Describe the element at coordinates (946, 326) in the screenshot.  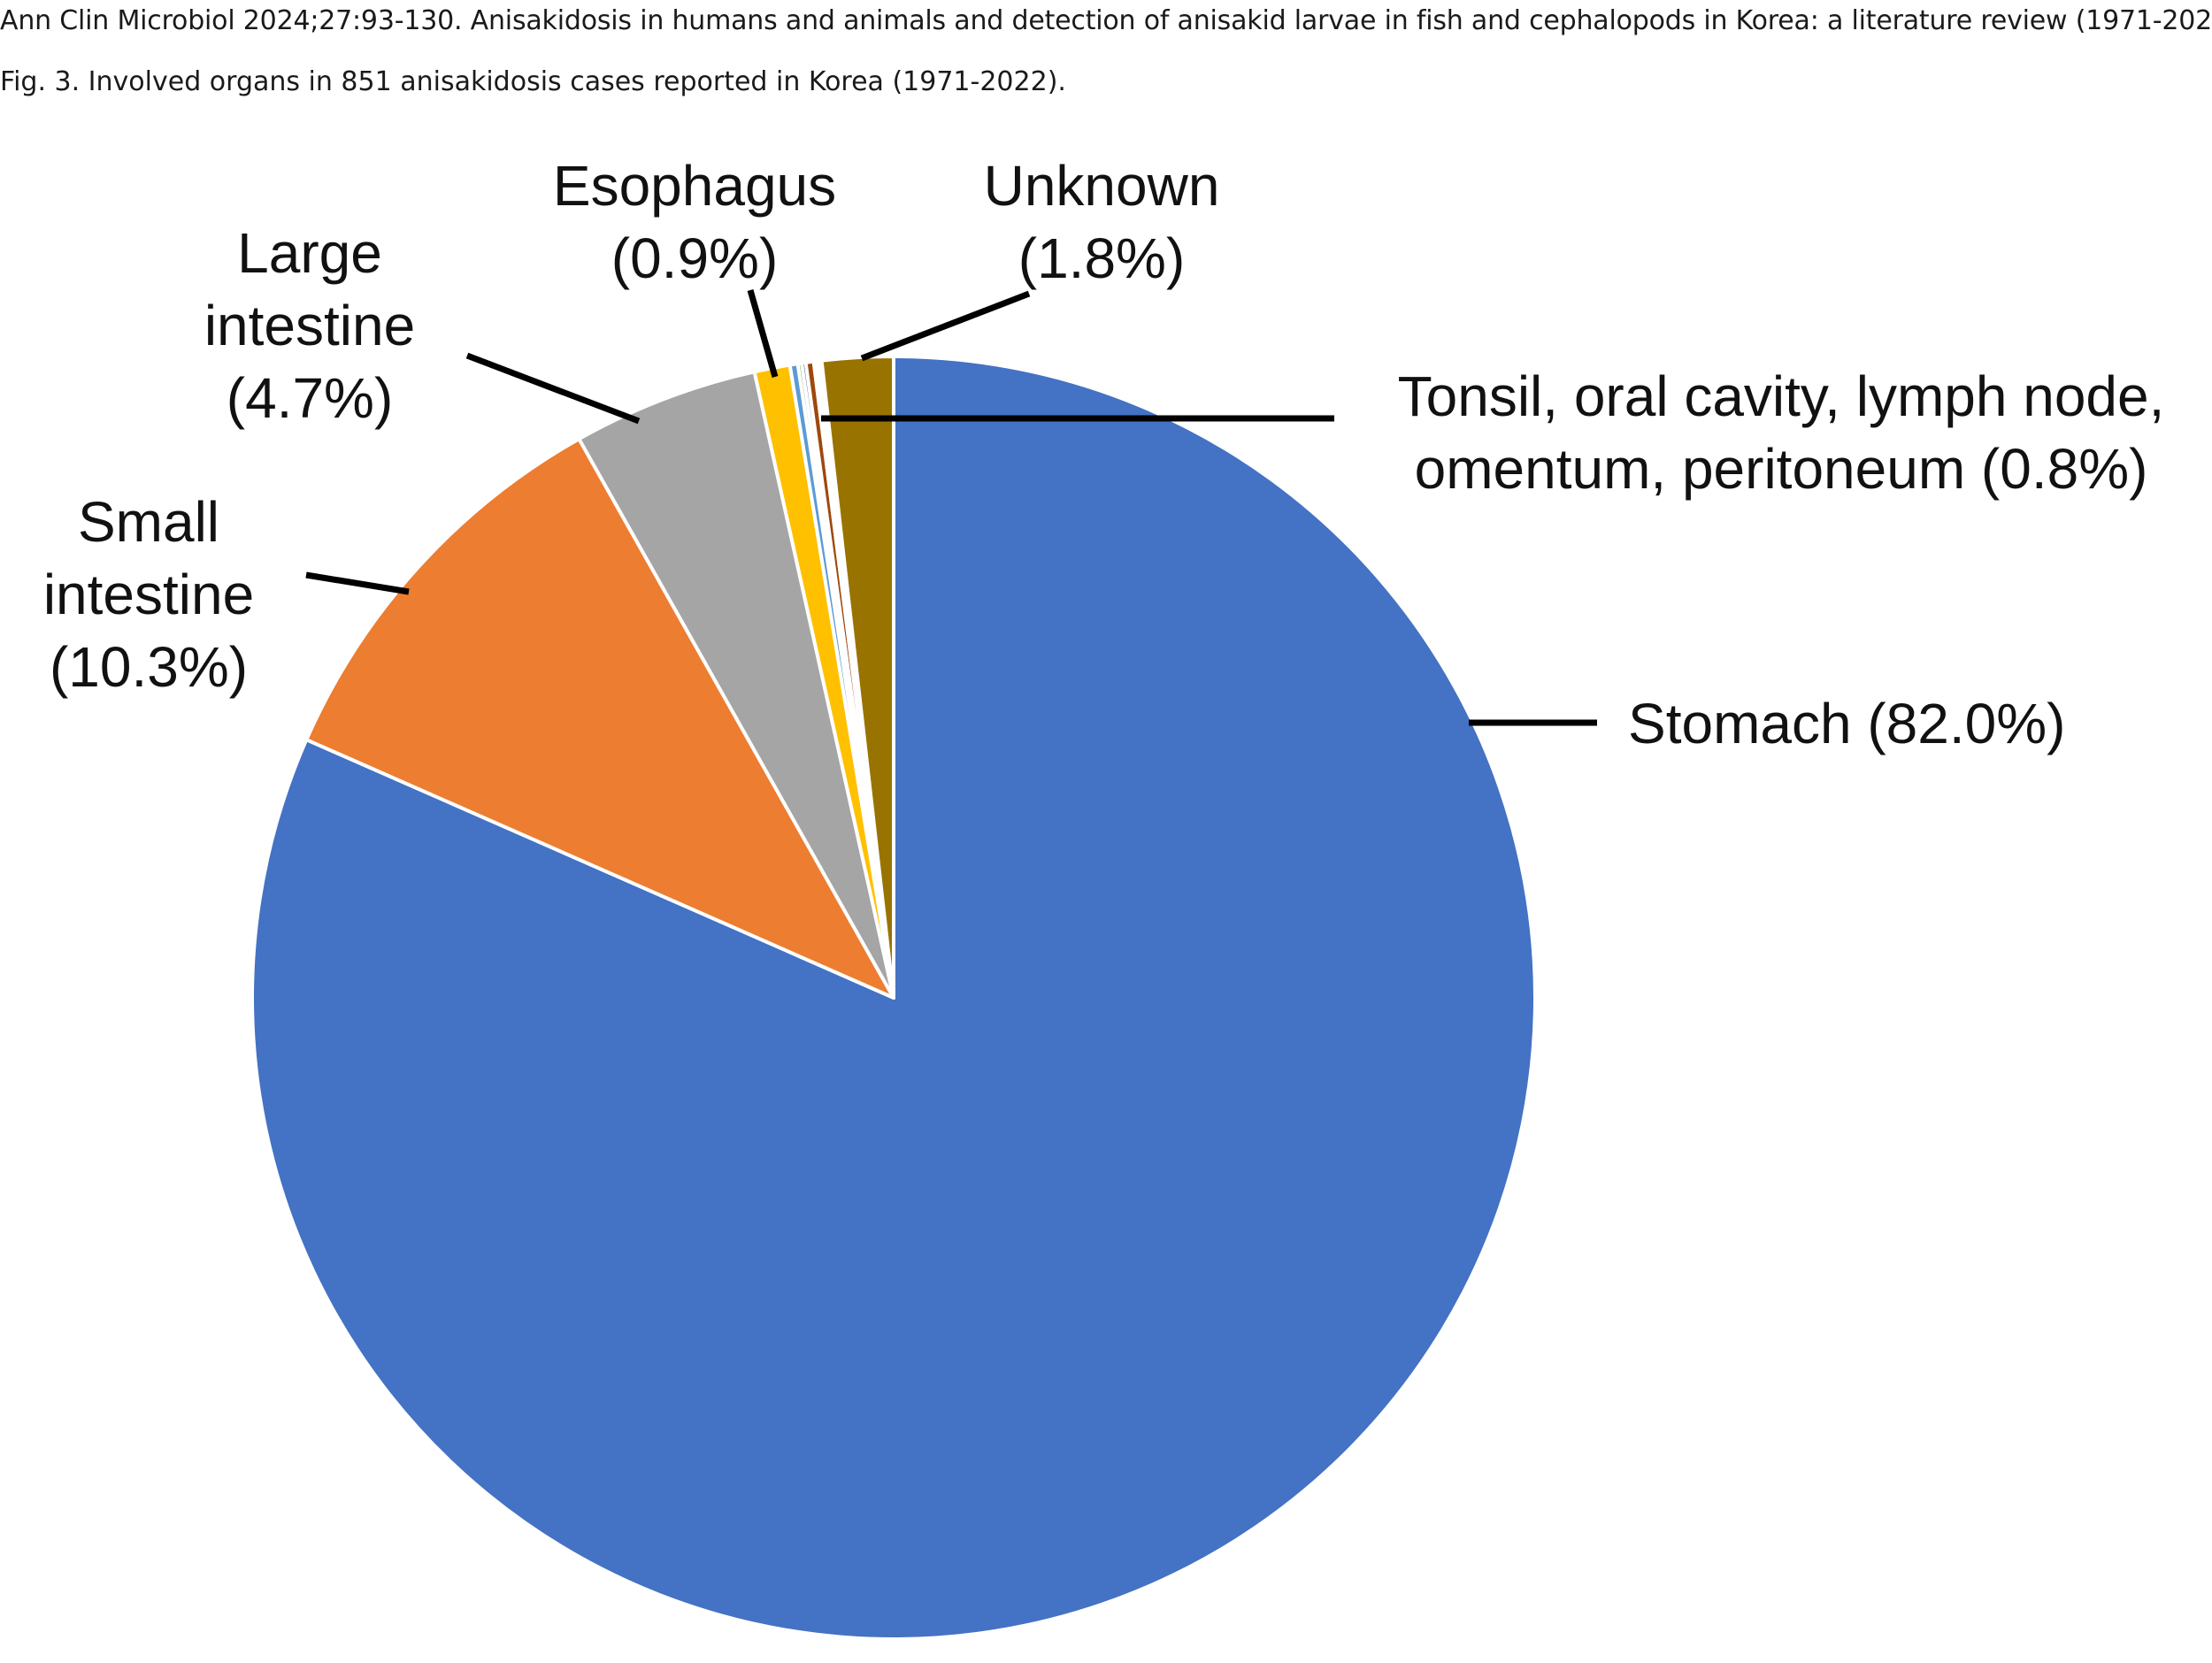
I see `leader-line-unknown` at that location.